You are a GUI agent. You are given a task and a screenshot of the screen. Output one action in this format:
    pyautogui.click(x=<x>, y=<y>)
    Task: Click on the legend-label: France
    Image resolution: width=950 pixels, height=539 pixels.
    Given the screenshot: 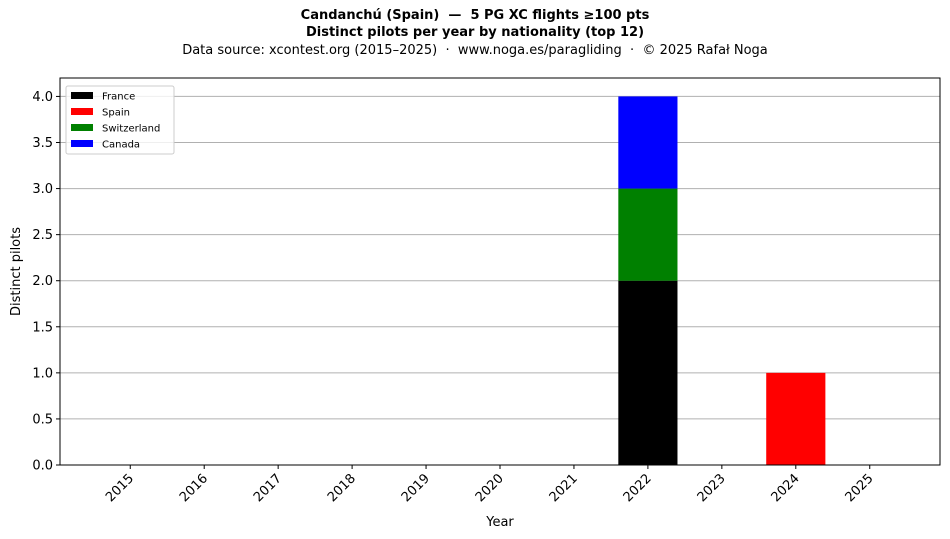 What is the action you would take?
    pyautogui.click(x=118, y=97)
    